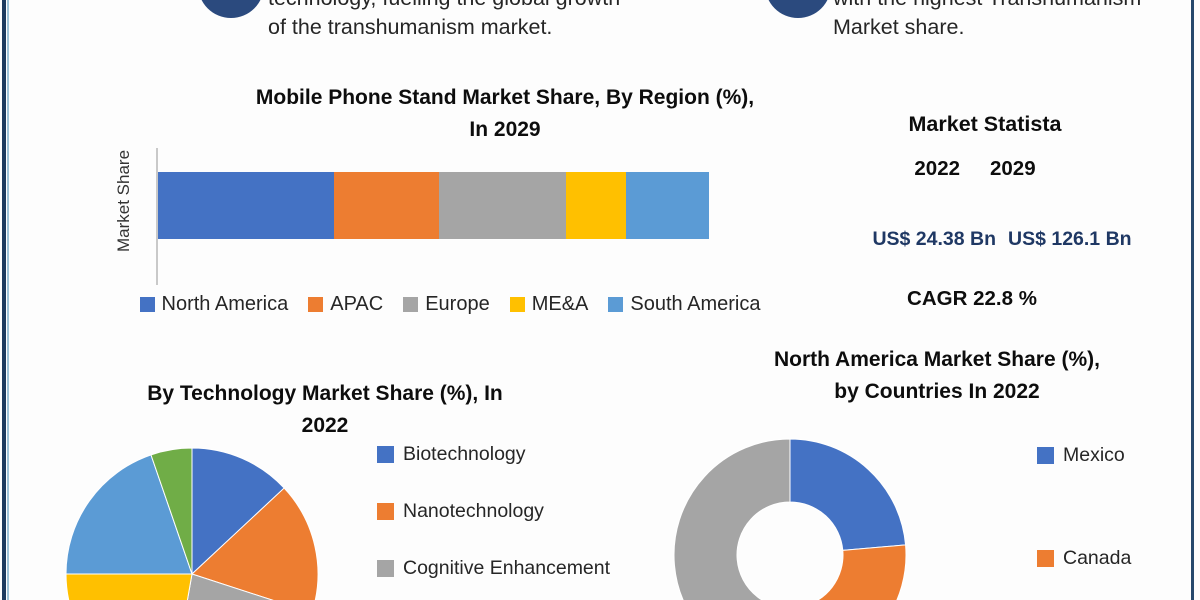  What do you see at coordinates (975, 169) in the screenshot?
I see `stats-years-row: 2022 2029` at bounding box center [975, 169].